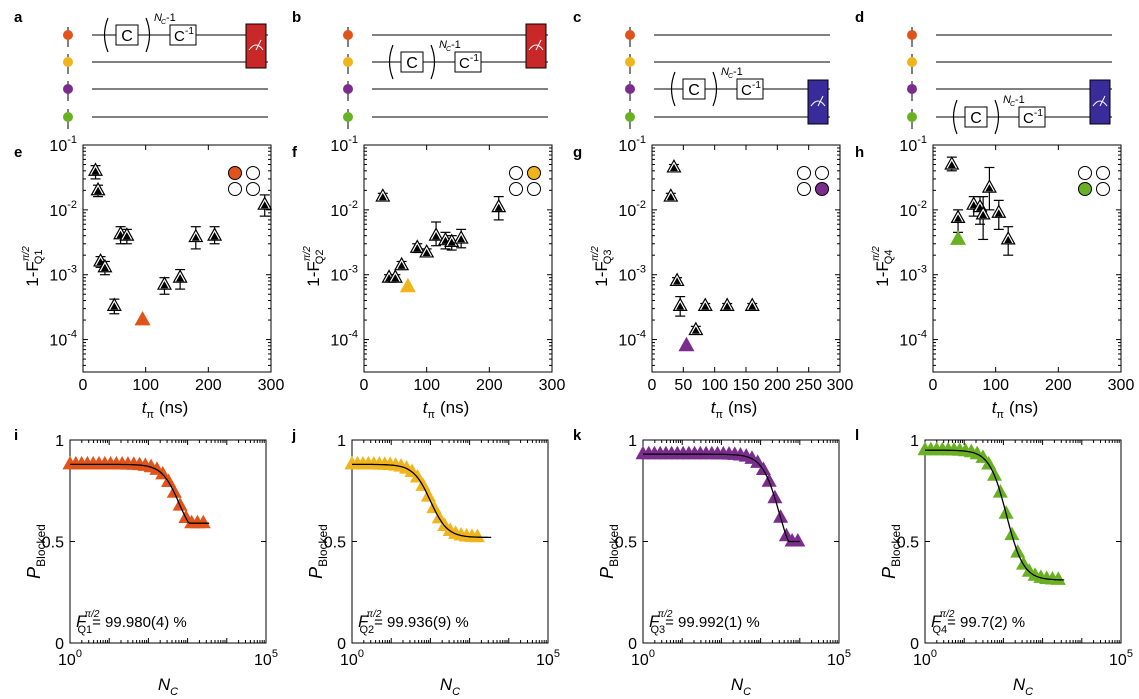 The width and height of the screenshot is (1139, 699). I want to click on gate-cinv-box, so click(468, 62).